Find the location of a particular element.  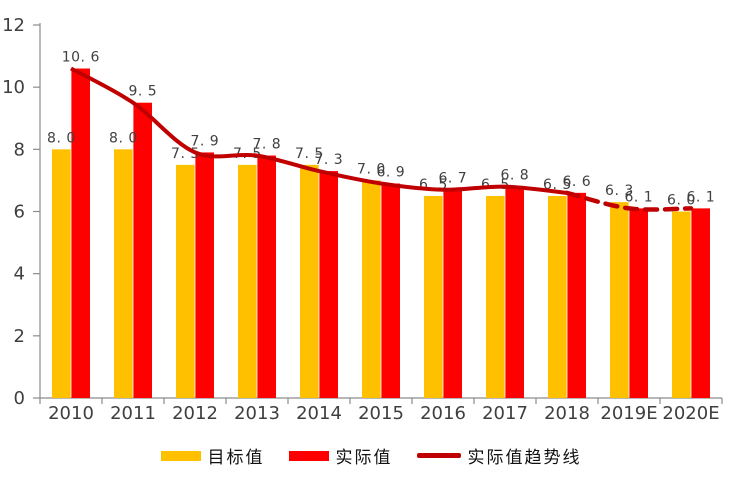

data-label-actual-2020E: 6. 1 is located at coordinates (700, 197).